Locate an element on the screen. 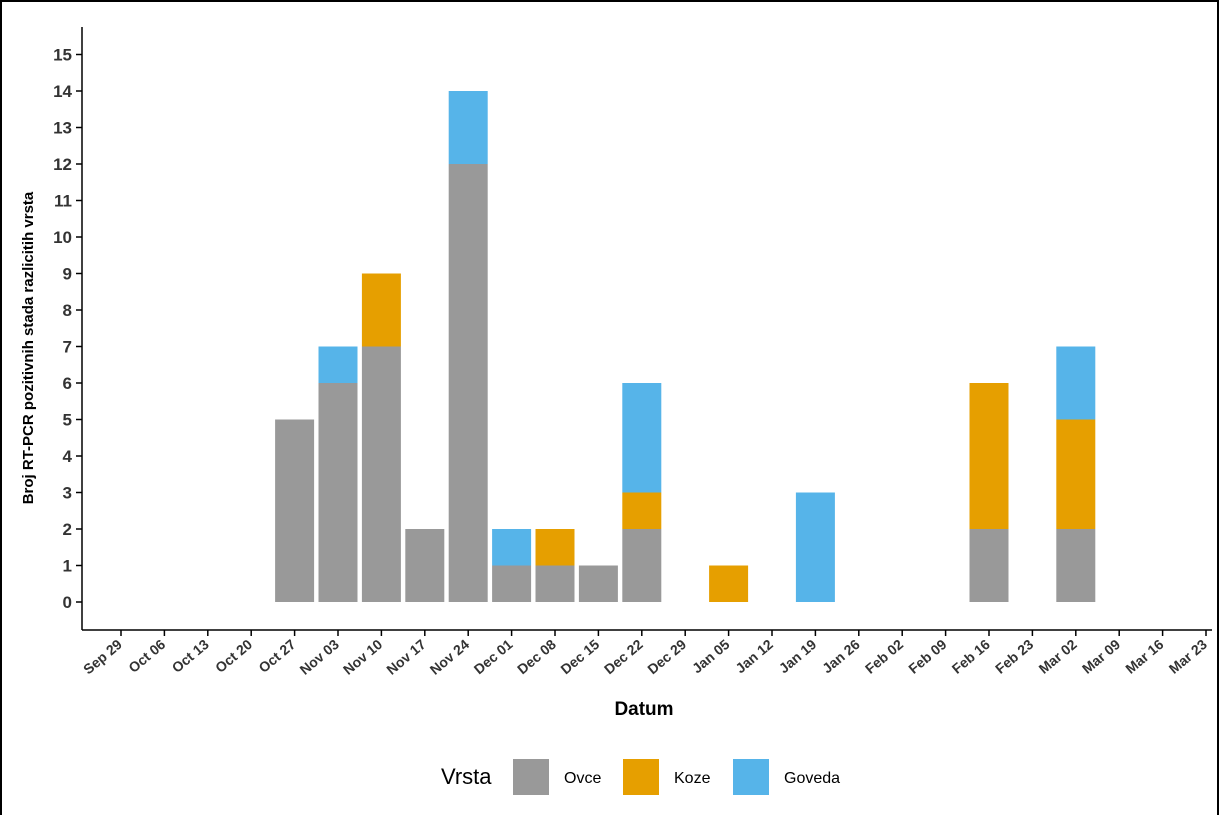  x-tick-label: Mar 02 is located at coordinates (1057, 656).